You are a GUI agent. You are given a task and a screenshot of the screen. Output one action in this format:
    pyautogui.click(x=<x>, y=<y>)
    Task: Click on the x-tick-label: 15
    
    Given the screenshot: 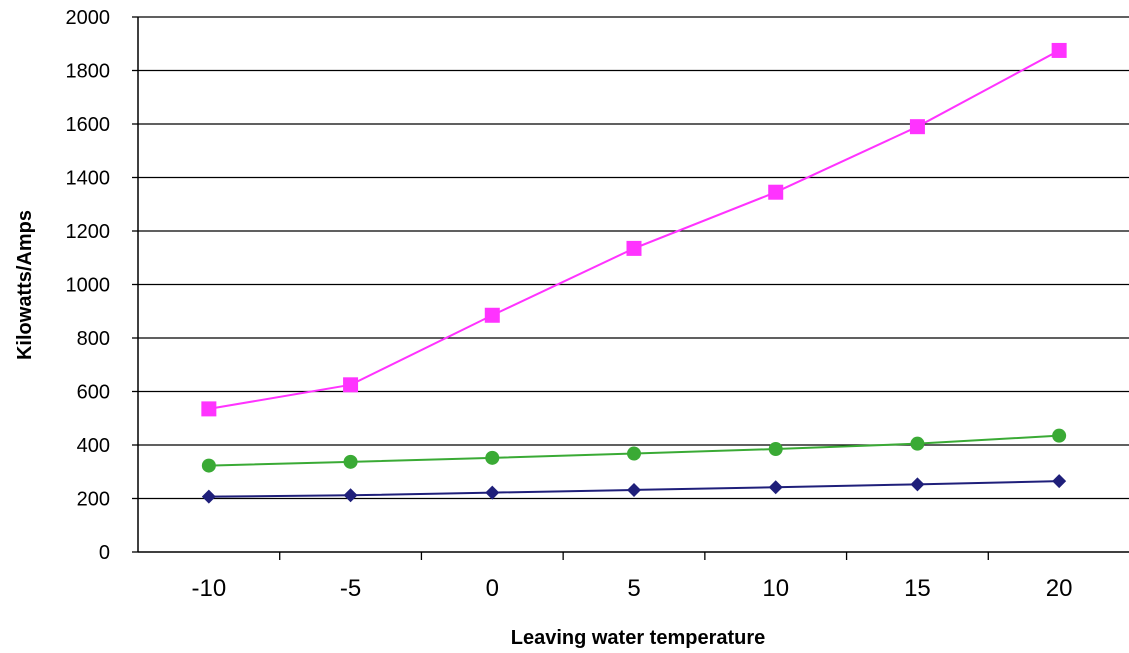 What is the action you would take?
    pyautogui.click(x=917, y=588)
    